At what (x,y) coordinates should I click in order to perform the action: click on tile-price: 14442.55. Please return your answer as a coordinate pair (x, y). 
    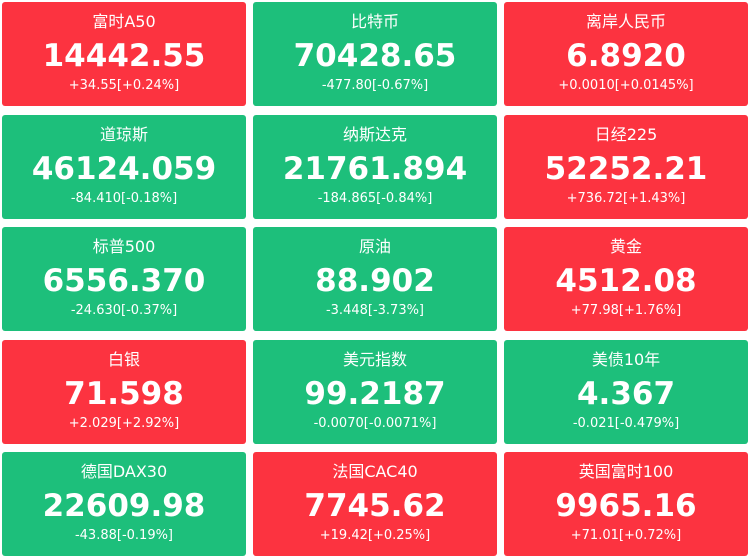
    Looking at the image, I should click on (124, 56).